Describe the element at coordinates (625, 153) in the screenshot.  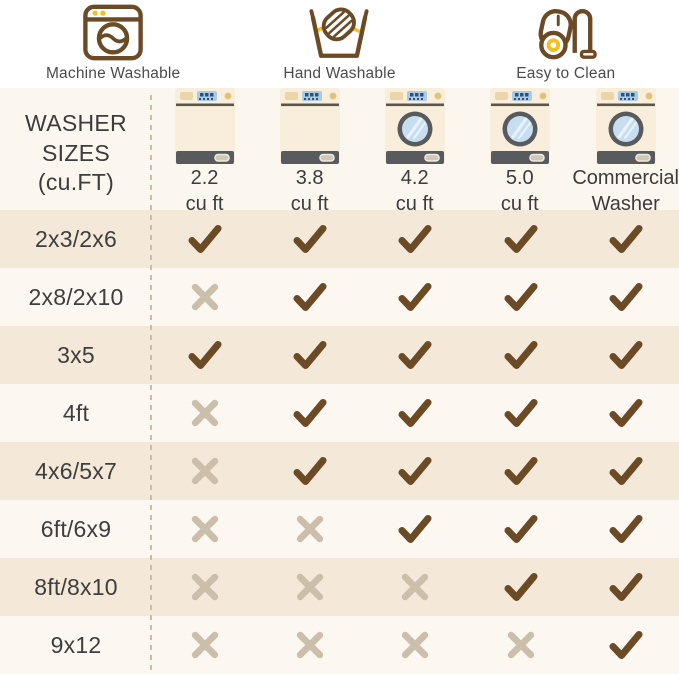
I see `column-header: Commercial Washer` at that location.